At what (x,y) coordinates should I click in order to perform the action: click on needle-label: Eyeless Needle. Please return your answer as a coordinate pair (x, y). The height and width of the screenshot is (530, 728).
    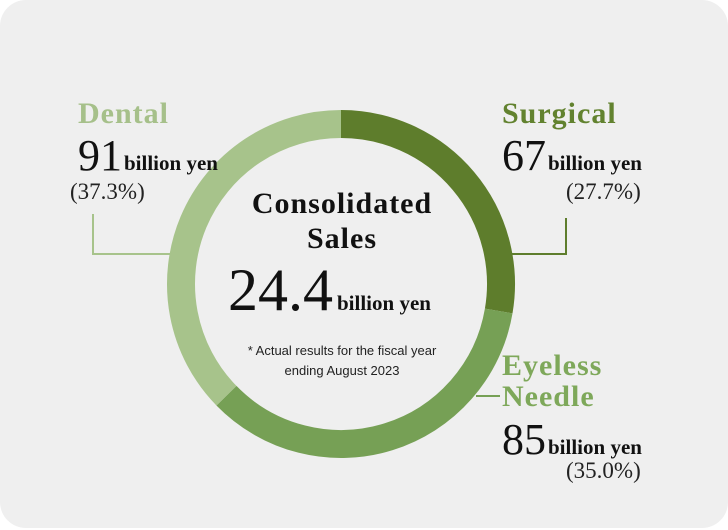
    Looking at the image, I should click on (552, 381).